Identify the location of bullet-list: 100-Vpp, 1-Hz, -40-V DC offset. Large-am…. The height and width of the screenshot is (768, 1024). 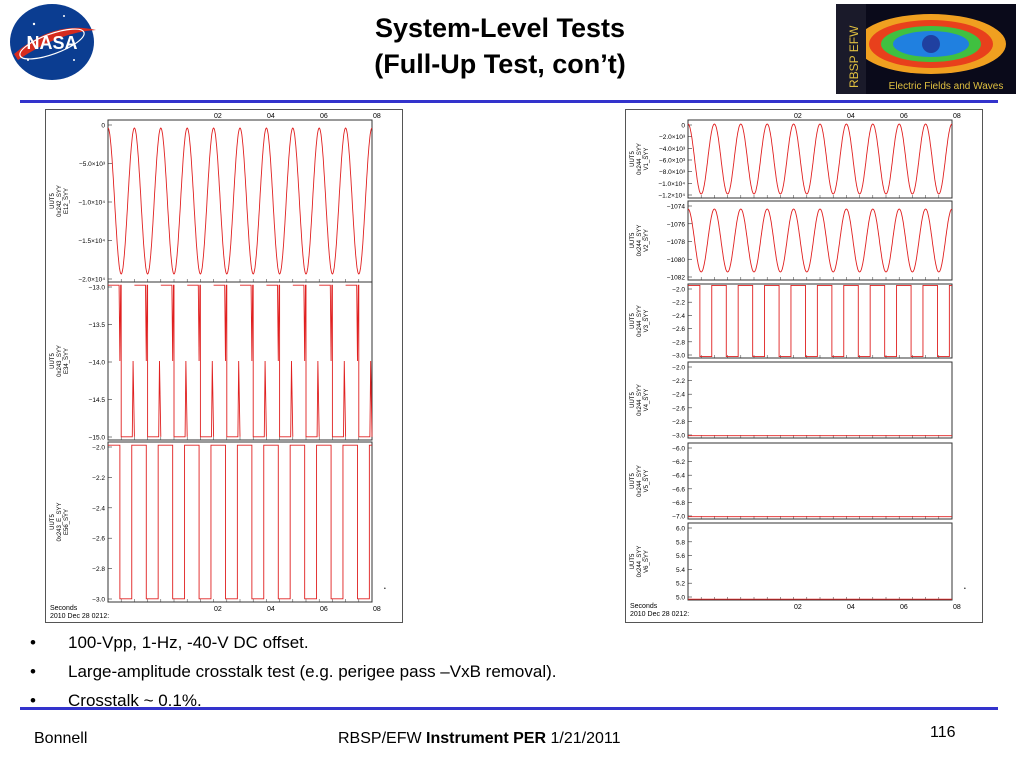
(293, 671).